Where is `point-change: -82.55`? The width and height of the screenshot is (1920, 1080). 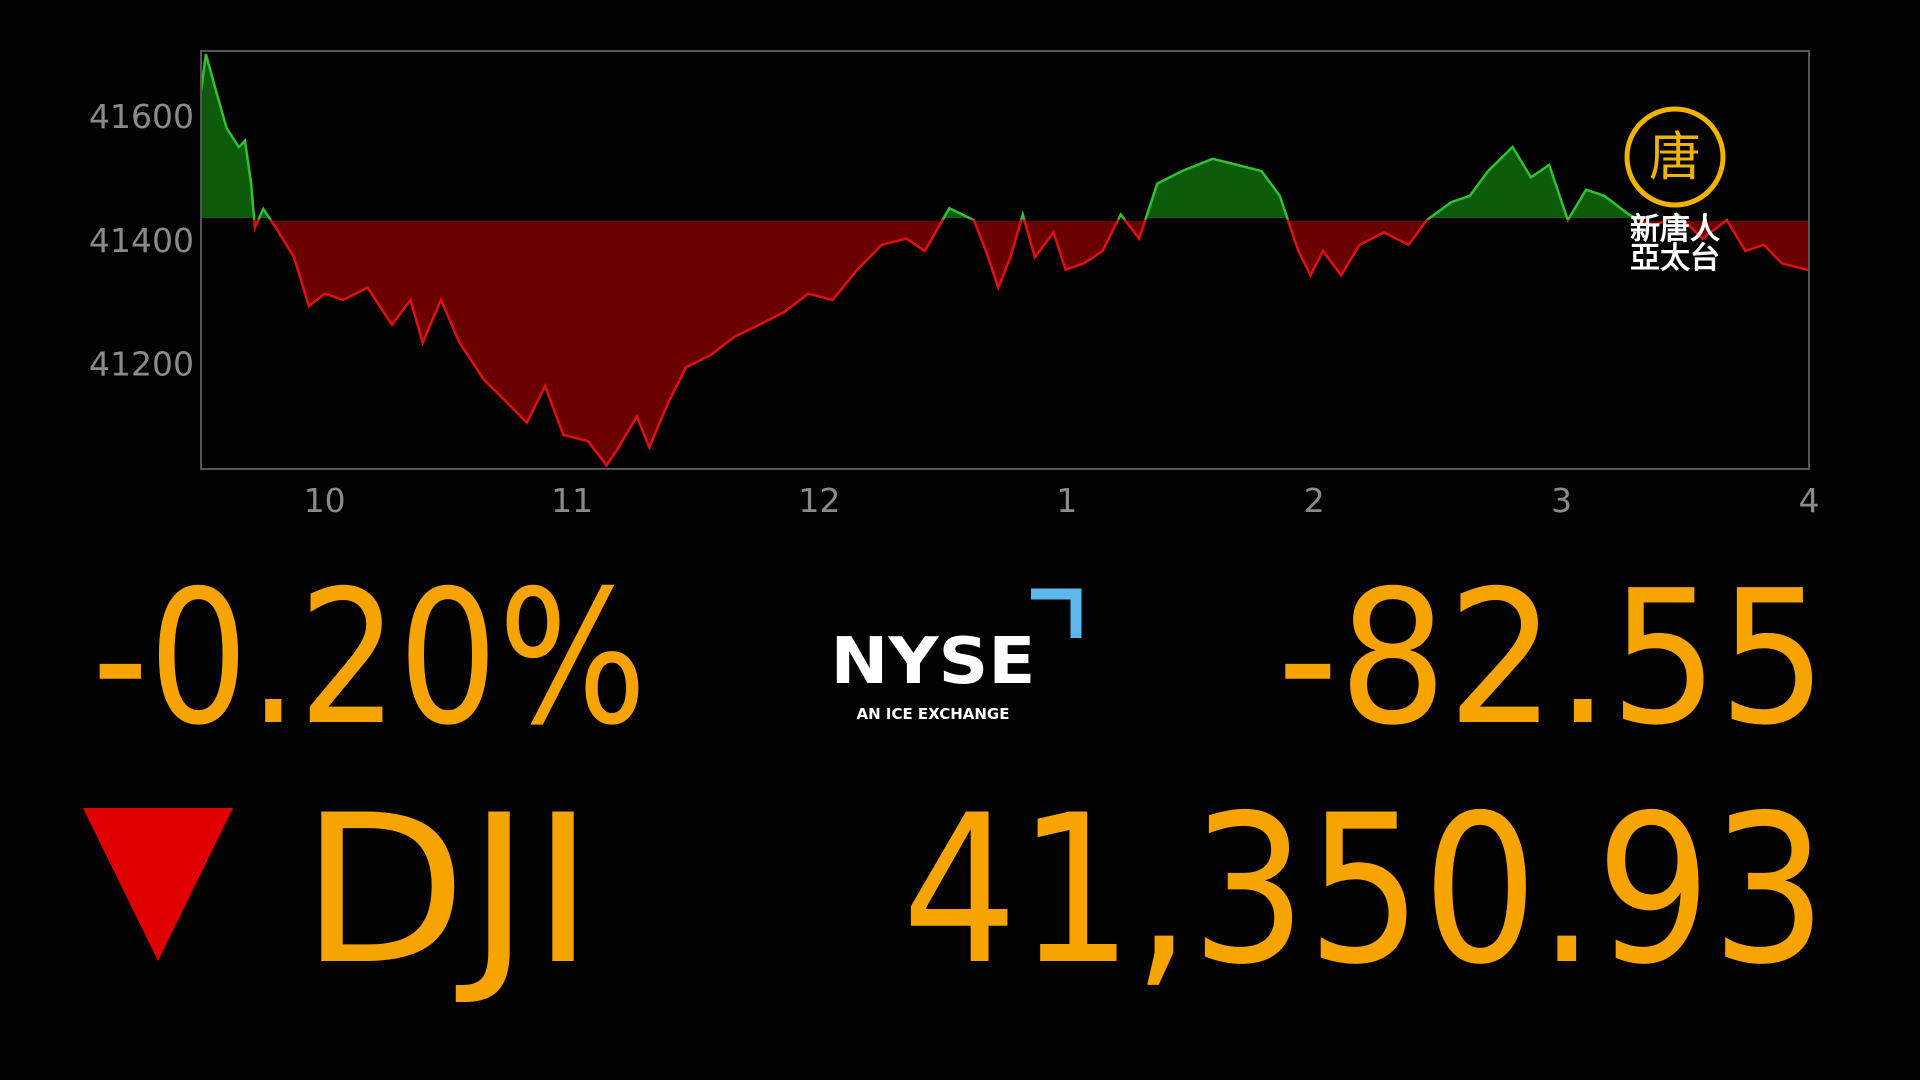
point-change: -82.55 is located at coordinates (1552, 658).